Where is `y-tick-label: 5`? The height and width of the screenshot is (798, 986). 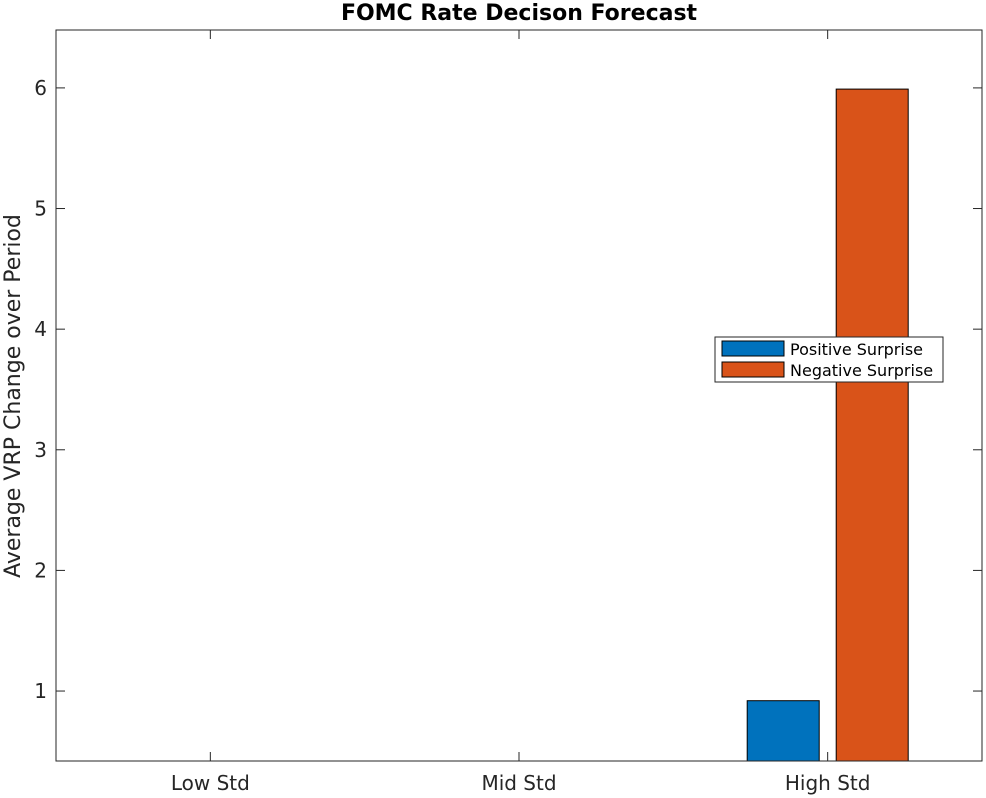
y-tick-label: 5 is located at coordinates (40, 209).